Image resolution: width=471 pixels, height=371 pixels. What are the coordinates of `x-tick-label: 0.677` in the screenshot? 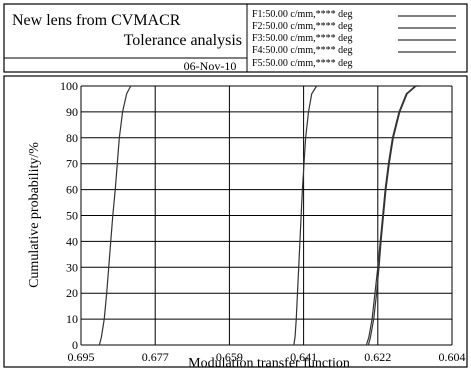 It's located at (155, 357).